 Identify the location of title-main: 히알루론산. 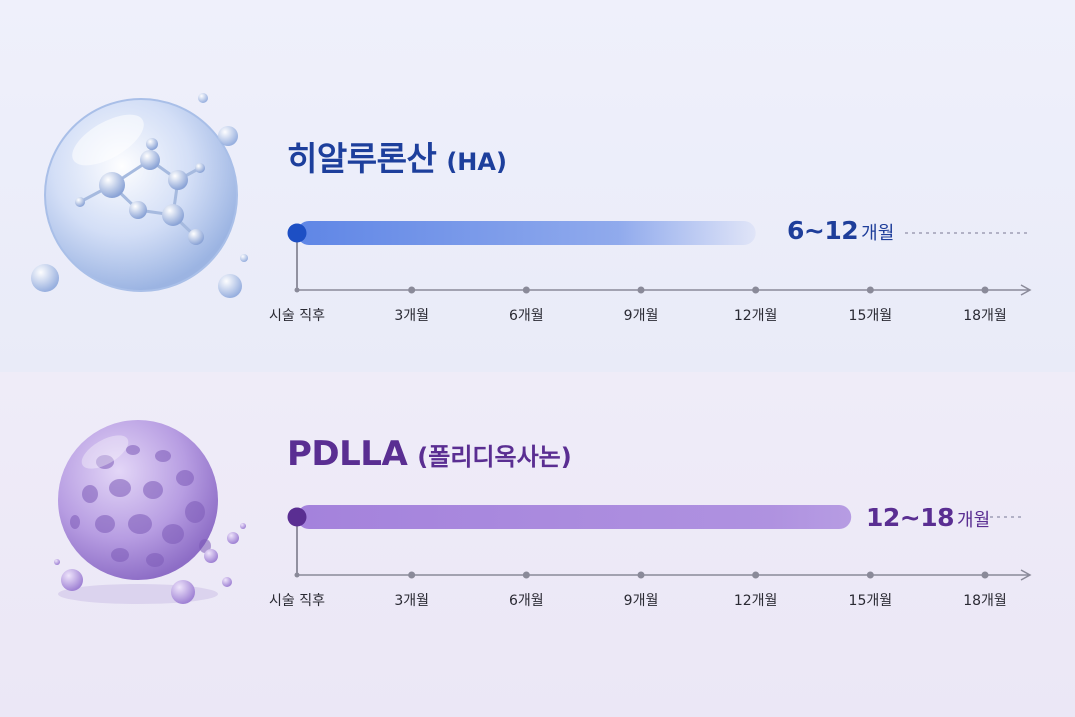
(362, 158).